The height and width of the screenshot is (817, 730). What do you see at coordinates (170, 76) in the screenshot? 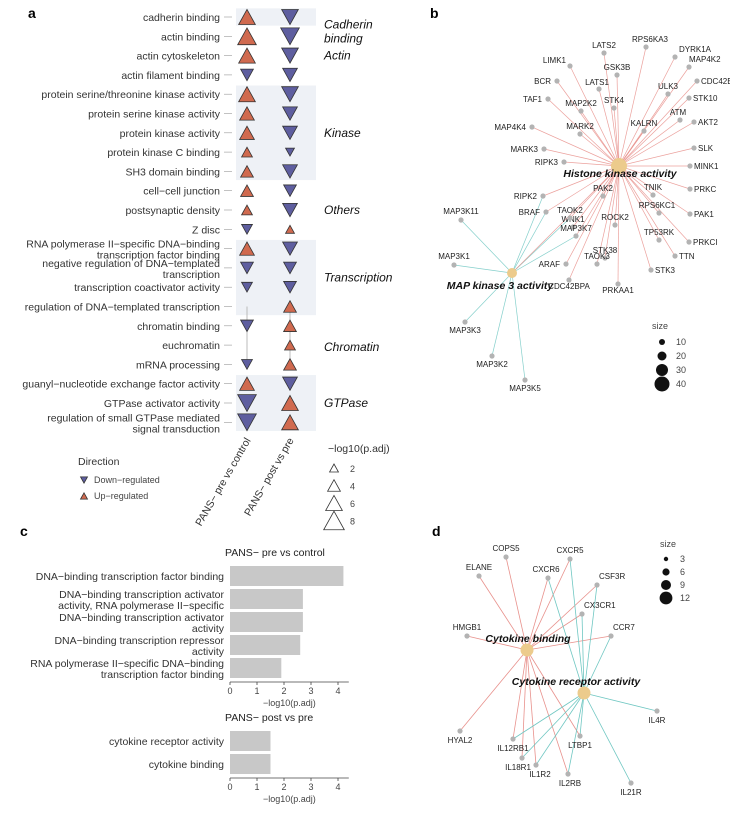
I see `term-label: actin filament binding` at bounding box center [170, 76].